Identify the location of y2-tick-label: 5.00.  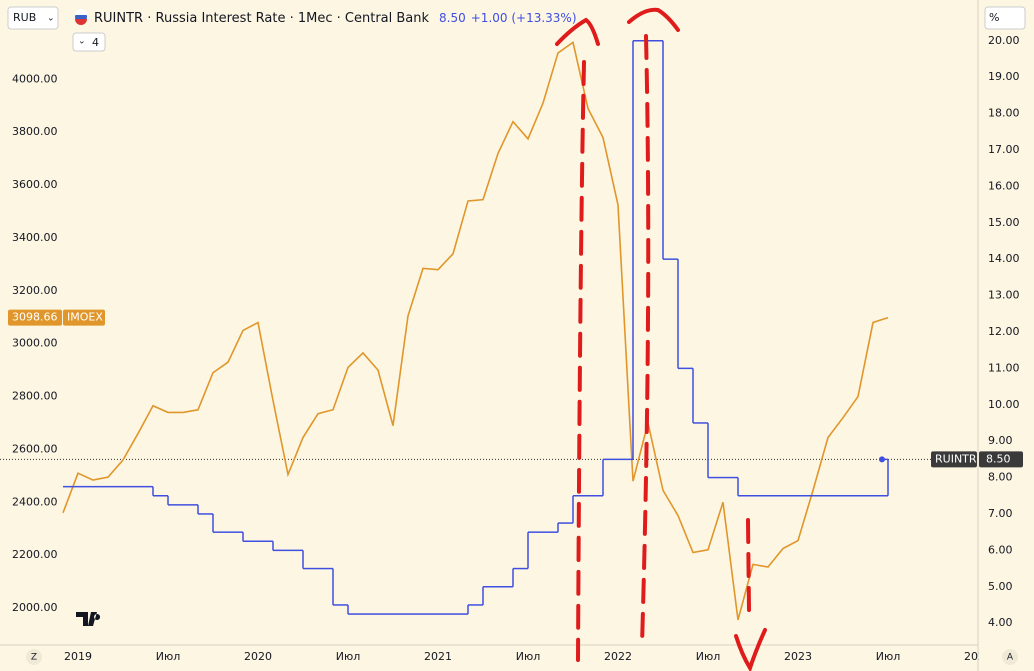
(1000, 586).